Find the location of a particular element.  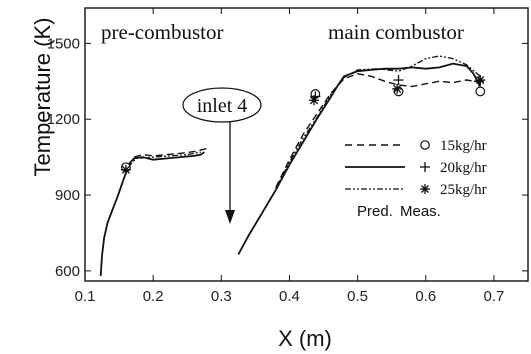

inlet-callout-oval is located at coordinates (222, 105).